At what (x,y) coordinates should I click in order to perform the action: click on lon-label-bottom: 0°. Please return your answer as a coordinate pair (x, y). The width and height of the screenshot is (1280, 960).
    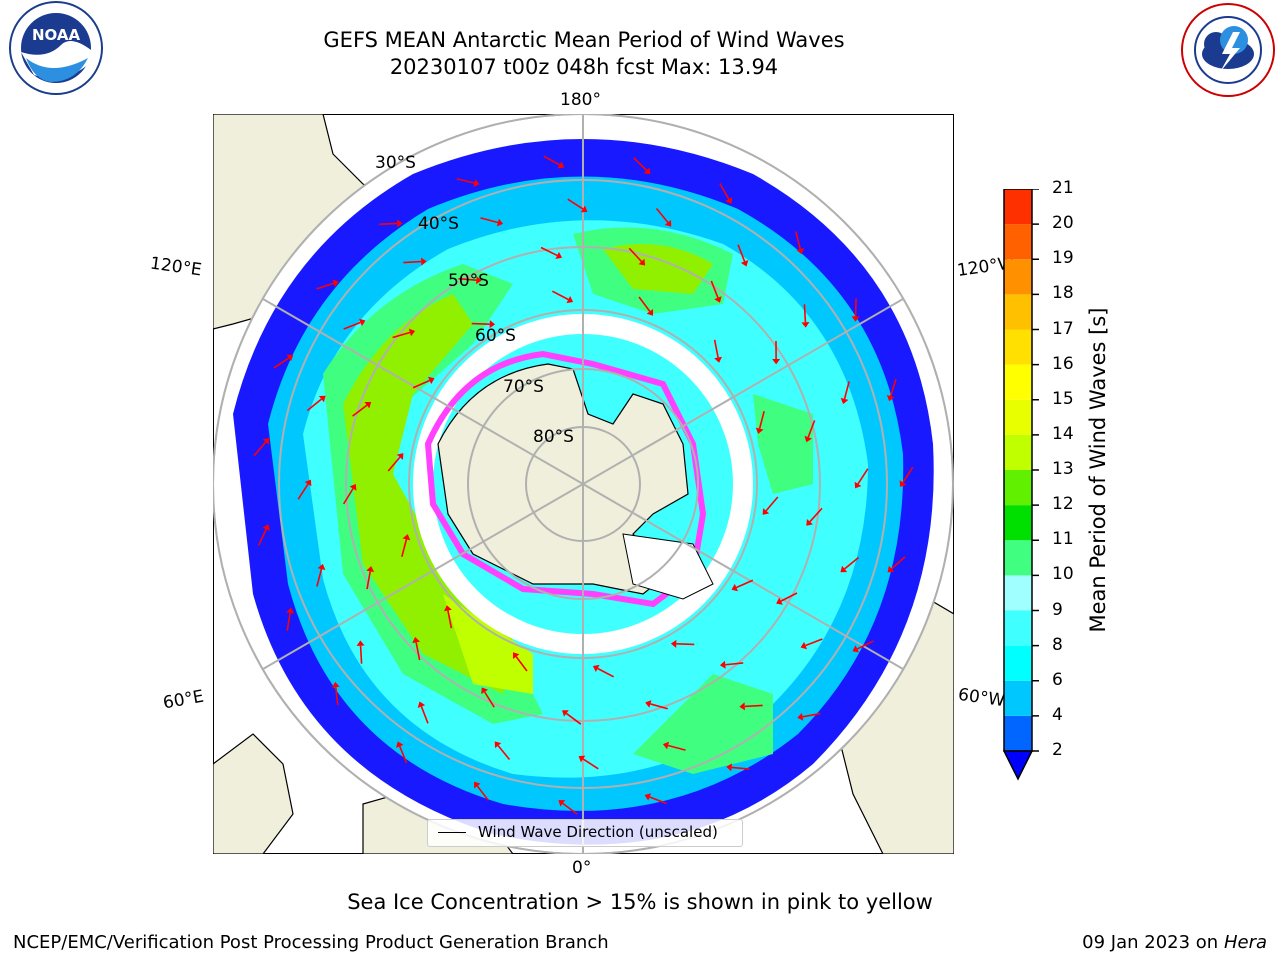
    Looking at the image, I should click on (582, 868).